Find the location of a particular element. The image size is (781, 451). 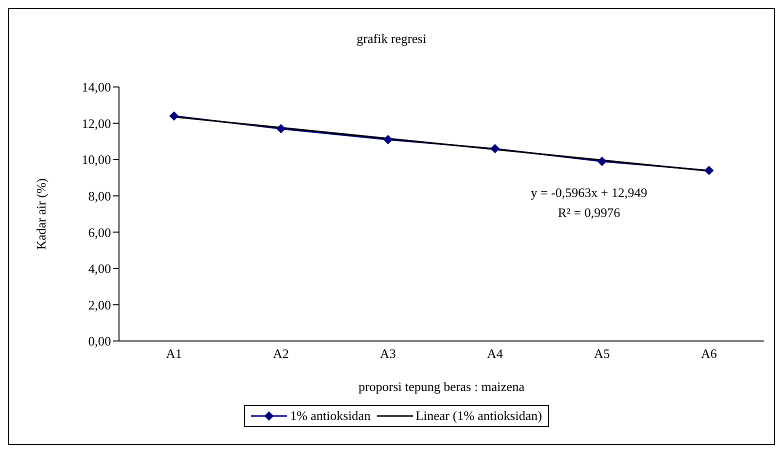

y-tick-label: 12,00 is located at coordinates (96, 123).